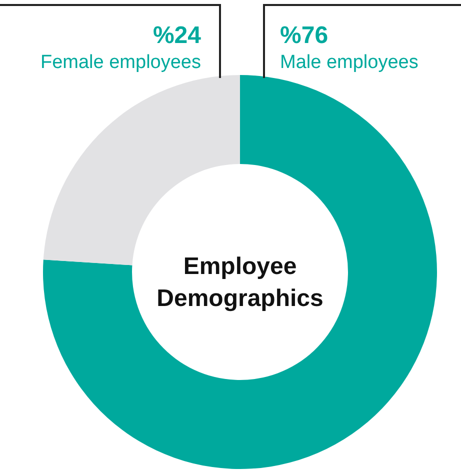 The image size is (461, 472). I want to click on slice-label: Female employees, so click(120, 62).